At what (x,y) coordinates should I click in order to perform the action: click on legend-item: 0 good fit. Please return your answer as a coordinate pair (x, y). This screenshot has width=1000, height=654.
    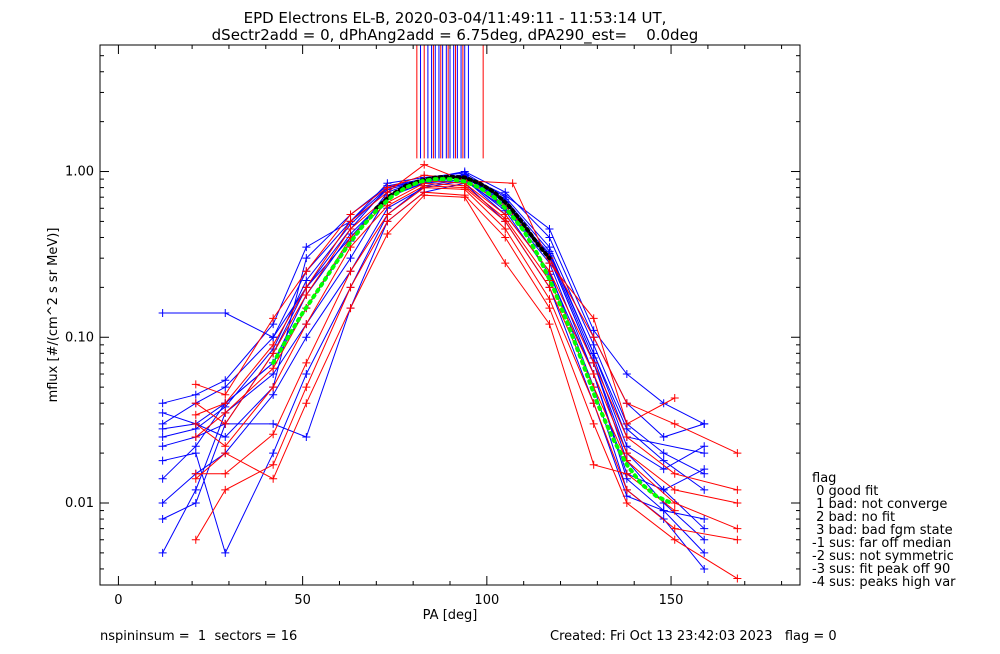
    Looking at the image, I should click on (845, 491).